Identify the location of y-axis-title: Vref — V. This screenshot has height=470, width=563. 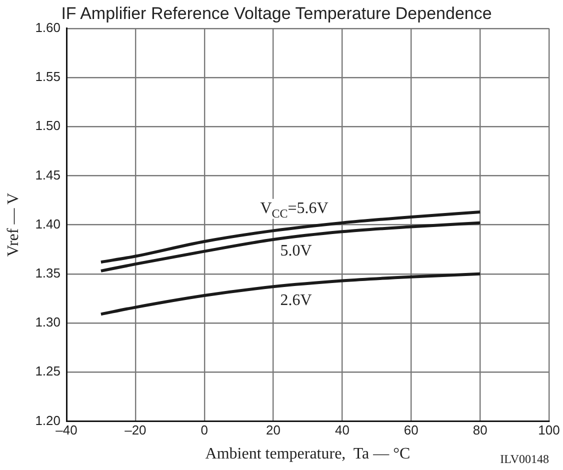
(13, 224).